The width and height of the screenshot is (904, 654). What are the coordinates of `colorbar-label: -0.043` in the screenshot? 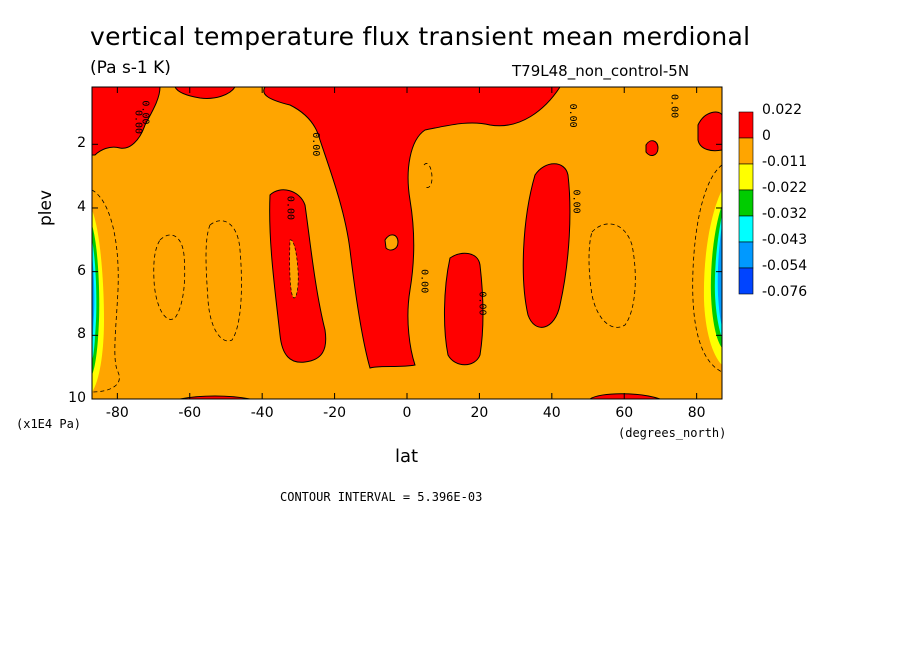 It's located at (785, 240).